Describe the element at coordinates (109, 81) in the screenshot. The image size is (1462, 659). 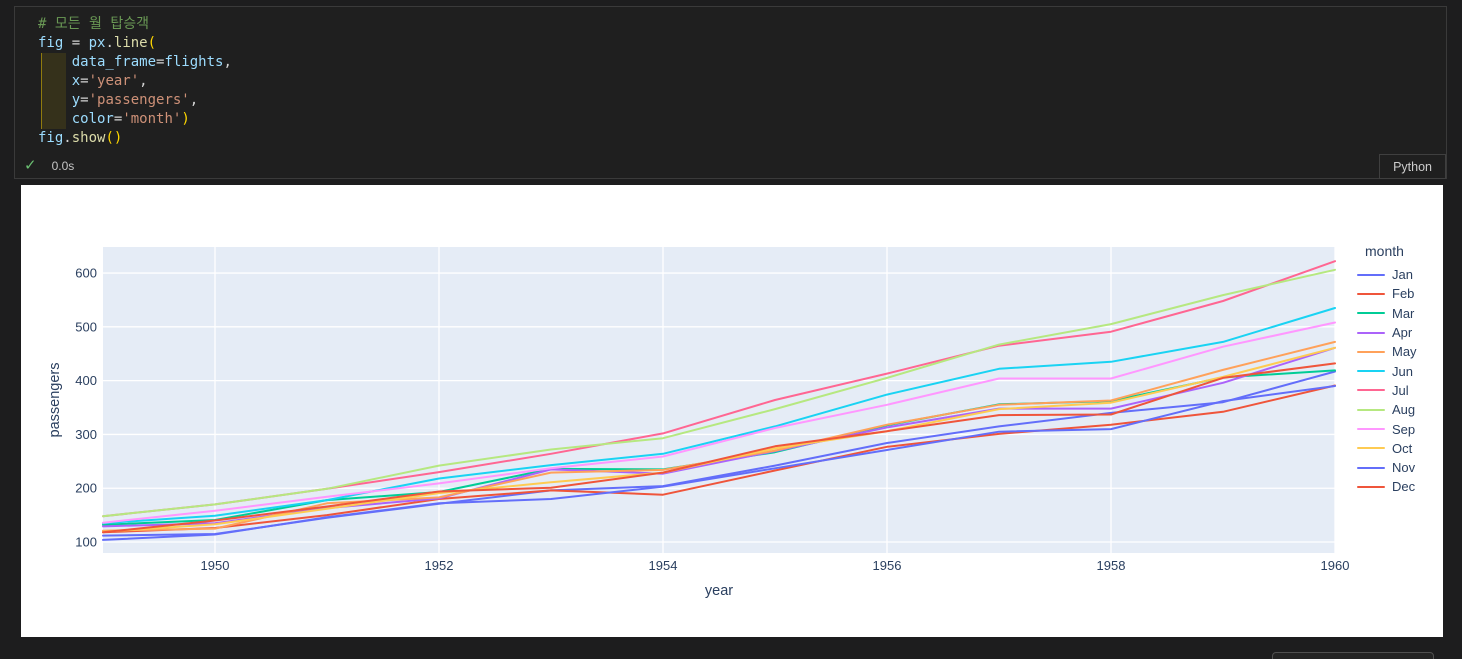
I see `code-line: x='year',` at that location.